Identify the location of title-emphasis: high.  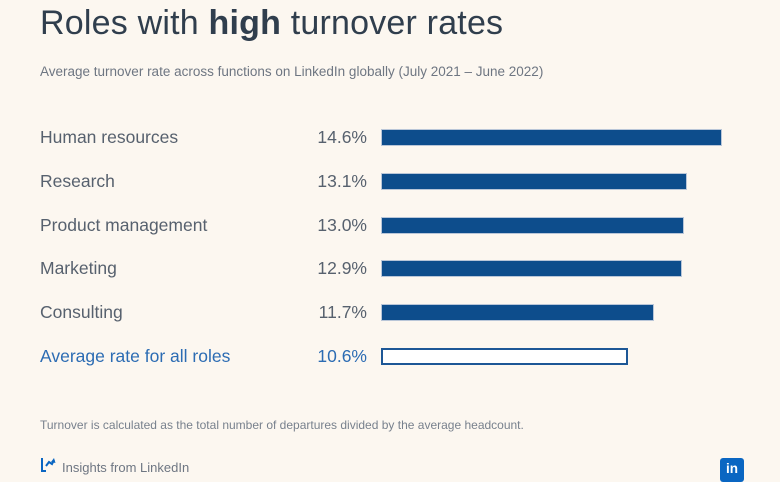
(245, 23).